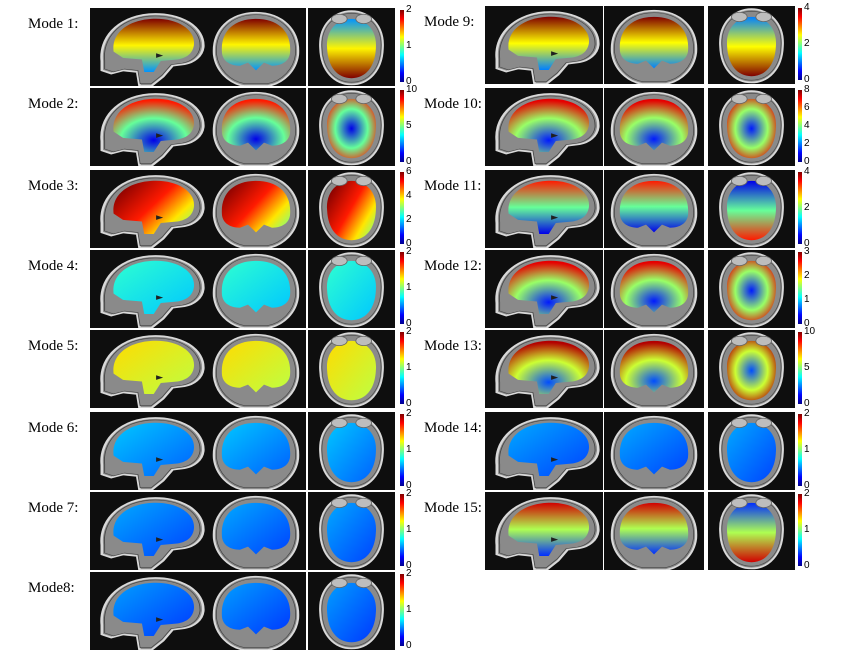  What do you see at coordinates (810, 331) in the screenshot?
I see `colorbar-tick-label: 10` at bounding box center [810, 331].